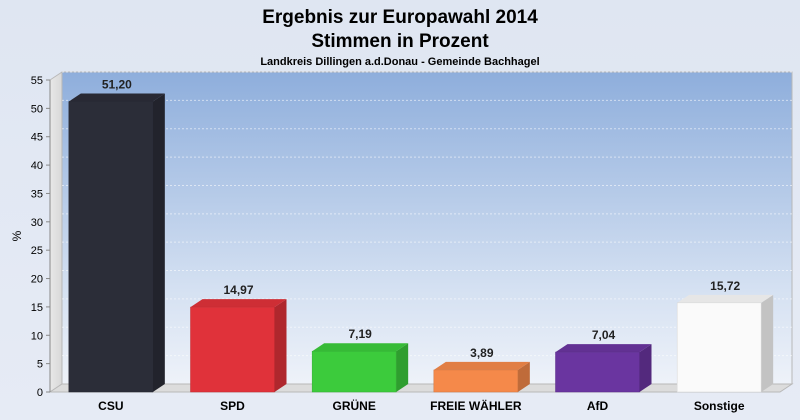 This screenshot has height=420, width=800. Describe the element at coordinates (598, 406) in the screenshot. I see `x-tick-label: AfD` at that location.